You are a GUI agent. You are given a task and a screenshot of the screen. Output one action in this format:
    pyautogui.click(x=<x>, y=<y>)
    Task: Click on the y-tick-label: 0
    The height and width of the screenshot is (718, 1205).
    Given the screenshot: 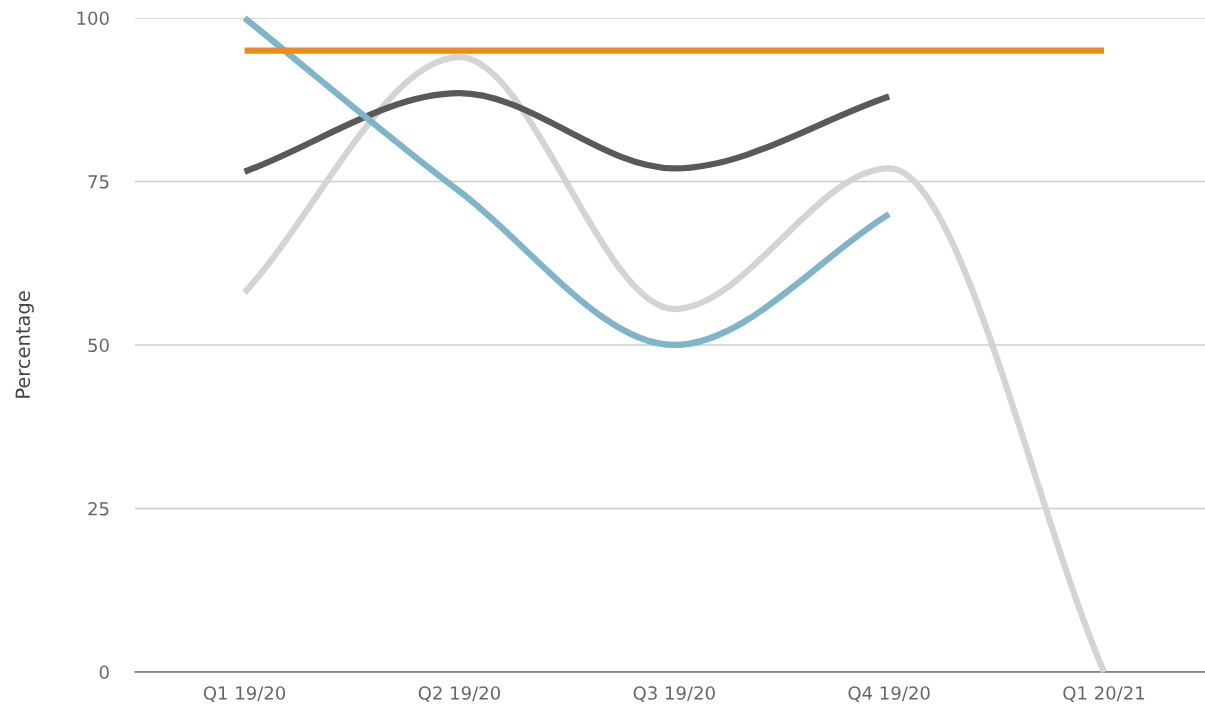 What is the action you would take?
    pyautogui.click(x=104, y=672)
    